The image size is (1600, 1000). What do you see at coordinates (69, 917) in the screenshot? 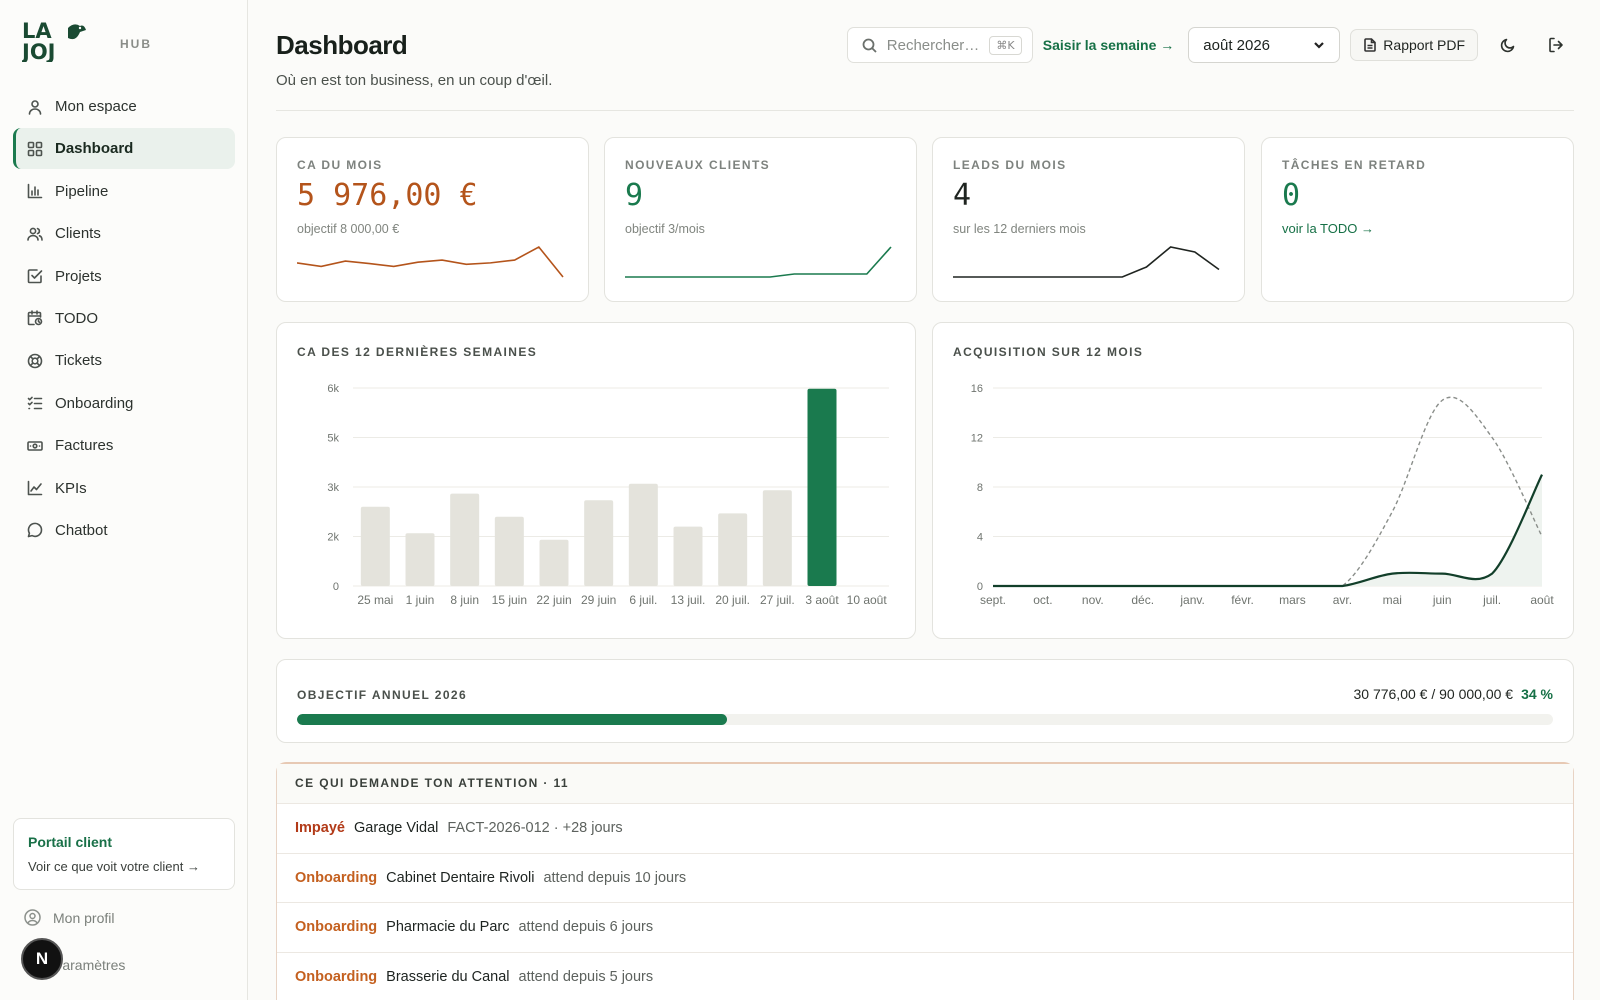
I see `profile-link: Mon profil` at bounding box center [69, 917].